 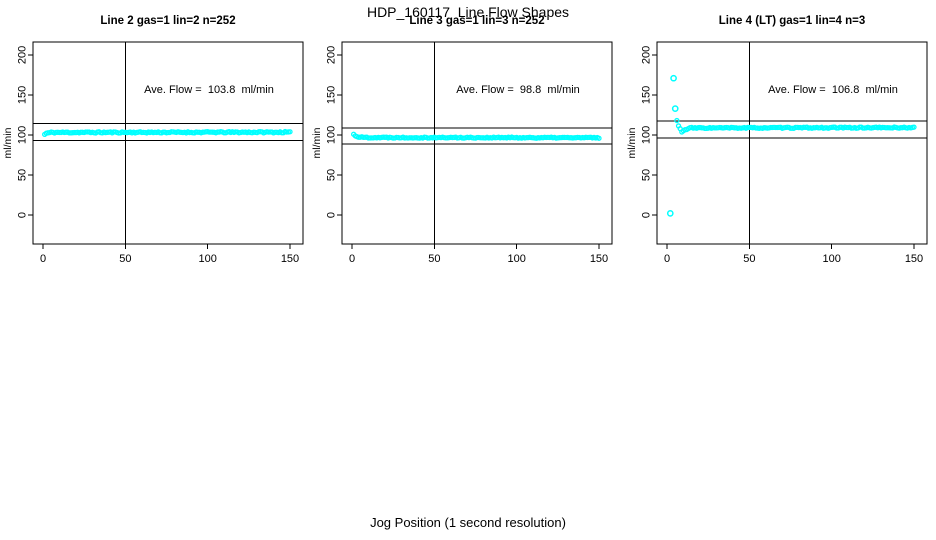 What do you see at coordinates (518, 90) in the screenshot?
I see `ave-flow-annotation: Ave. Flow = 98.8 ml/min` at bounding box center [518, 90].